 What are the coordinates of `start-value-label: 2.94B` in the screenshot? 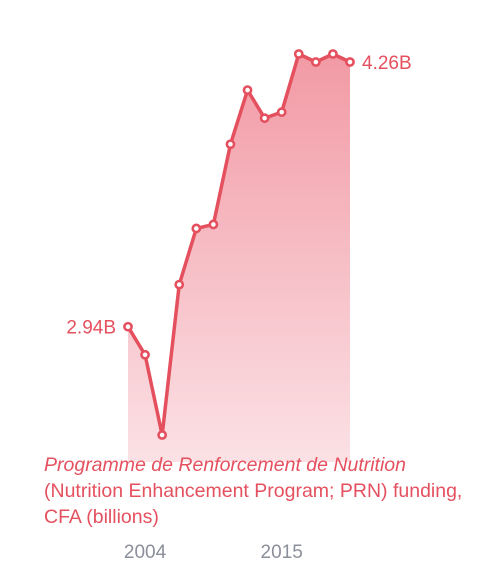 It's located at (91, 328).